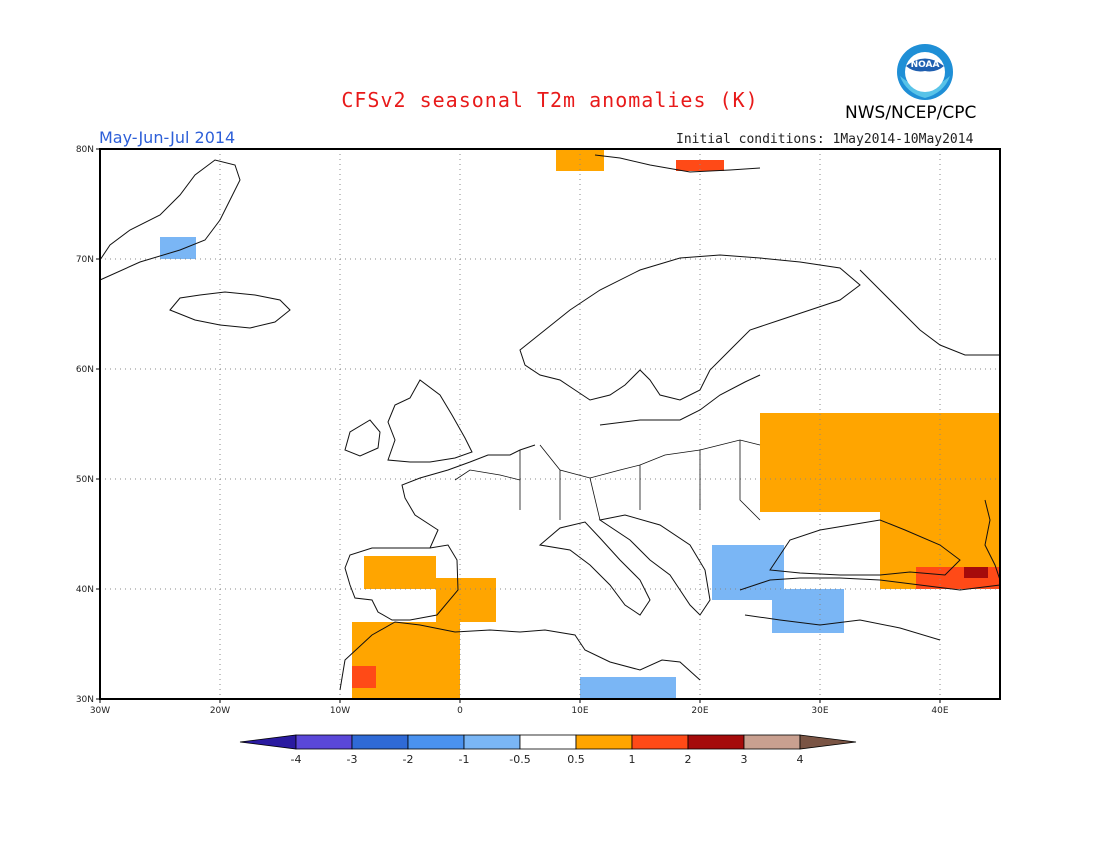 This screenshot has width=1100, height=850. Describe the element at coordinates (911, 113) in the screenshot. I see `agency-label: NWS/NCEP/CPC` at that location.